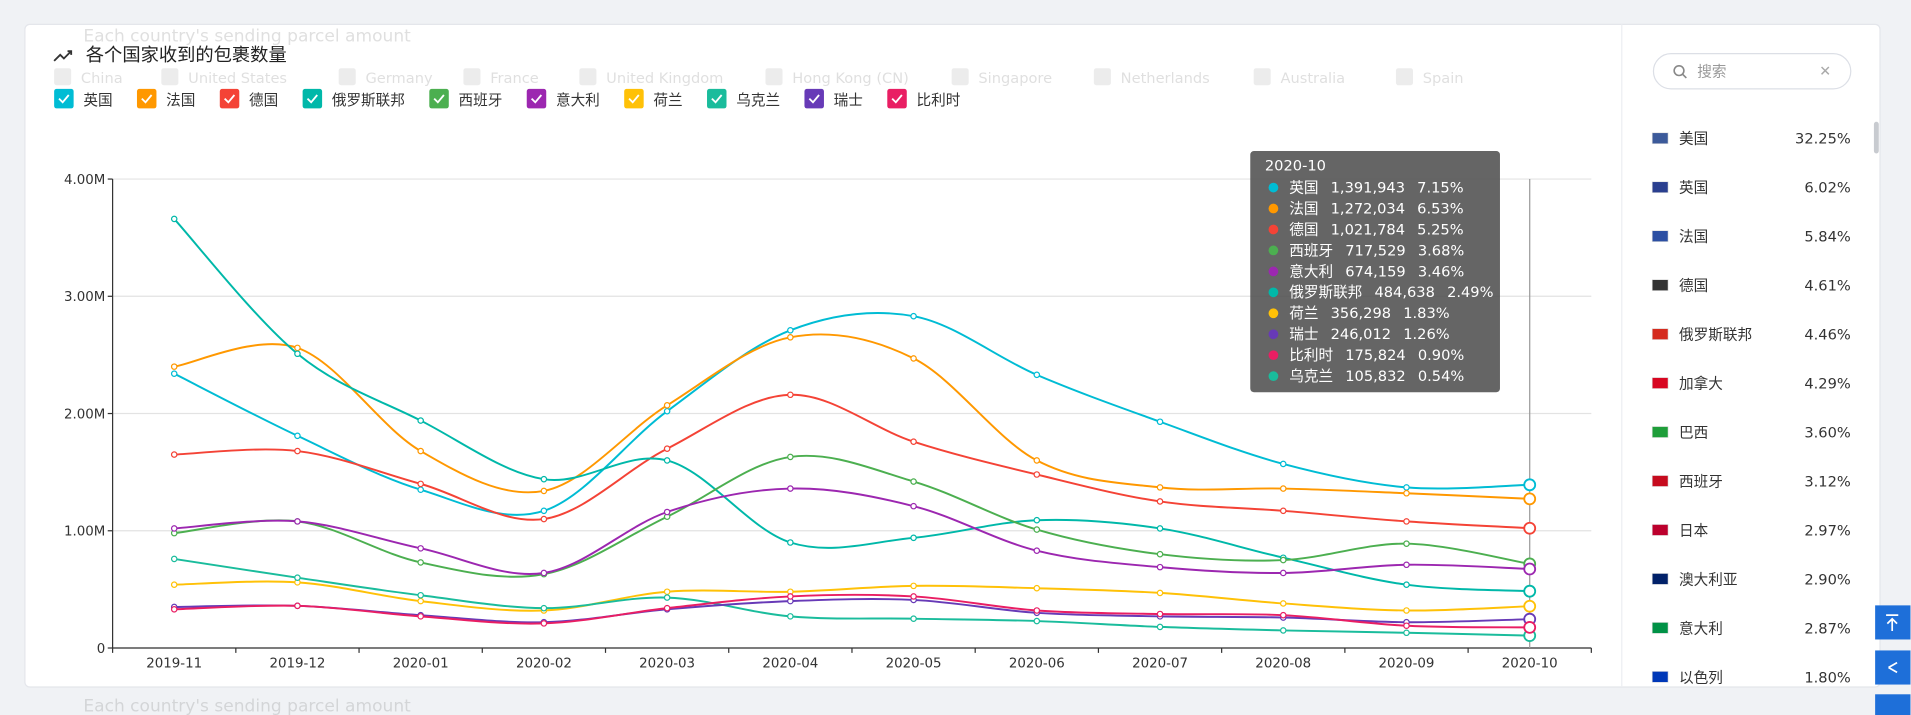 This screenshot has width=1911, height=715. Describe the element at coordinates (1701, 481) in the screenshot. I see `country-name: 西班牙` at that location.